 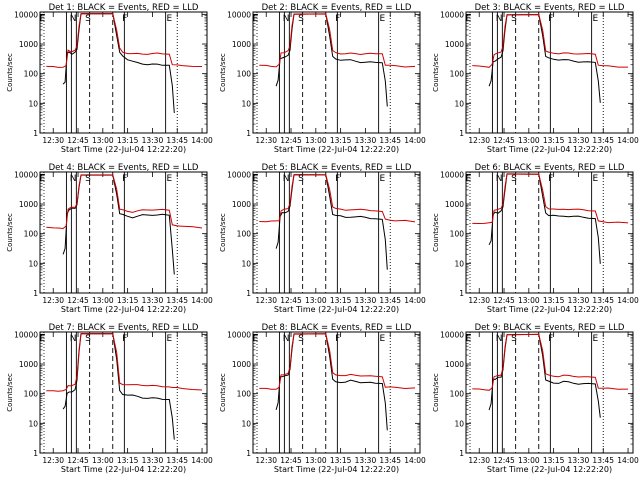 What do you see at coordinates (550, 8) in the screenshot?
I see `panel-title: Det 3: BLACK = Events, RED = LLD` at bounding box center [550, 8].